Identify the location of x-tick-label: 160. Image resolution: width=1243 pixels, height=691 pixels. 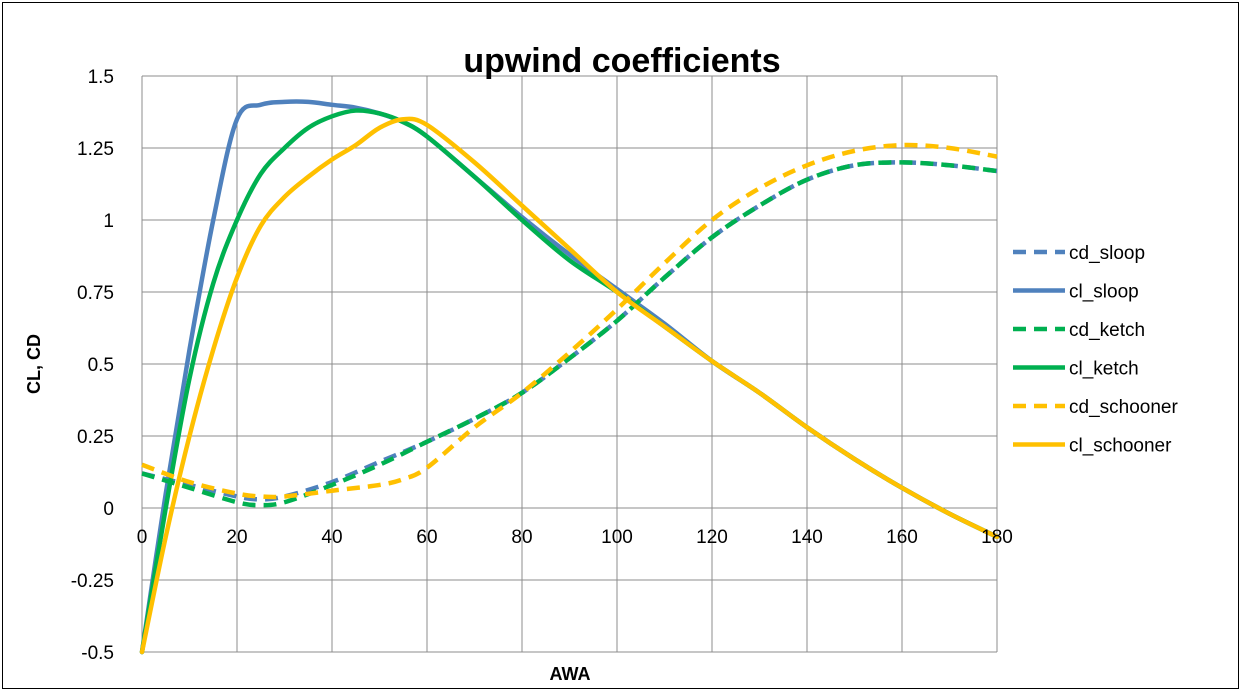
(902, 537).